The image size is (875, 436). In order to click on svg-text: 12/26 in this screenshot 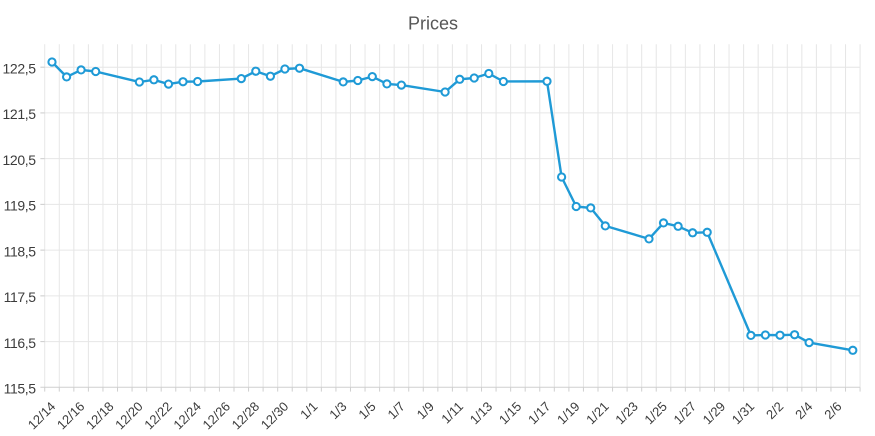, I will do `click(217, 416)`.